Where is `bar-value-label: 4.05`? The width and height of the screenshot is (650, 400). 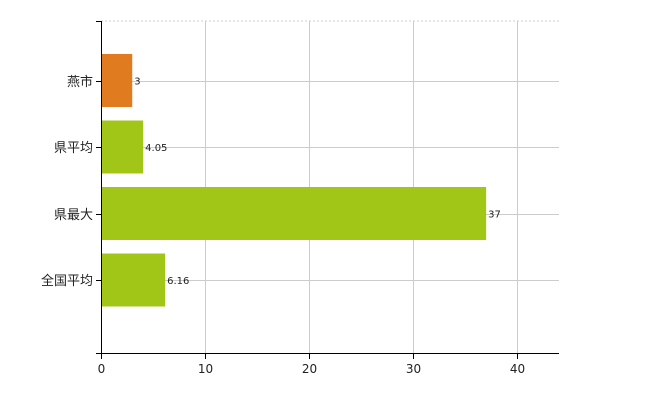
bar-value-label: 4.05 is located at coordinates (156, 148).